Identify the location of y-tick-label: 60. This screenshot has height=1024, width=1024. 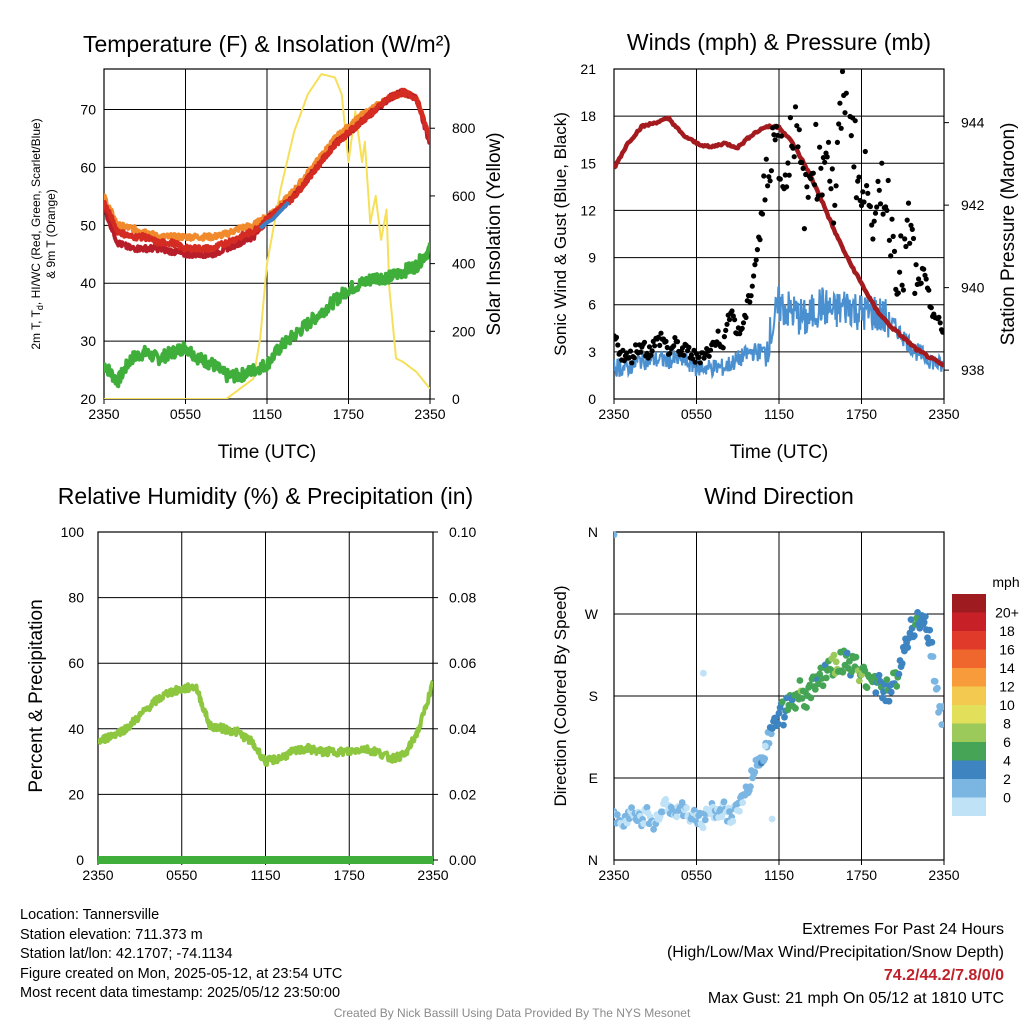
(88, 167).